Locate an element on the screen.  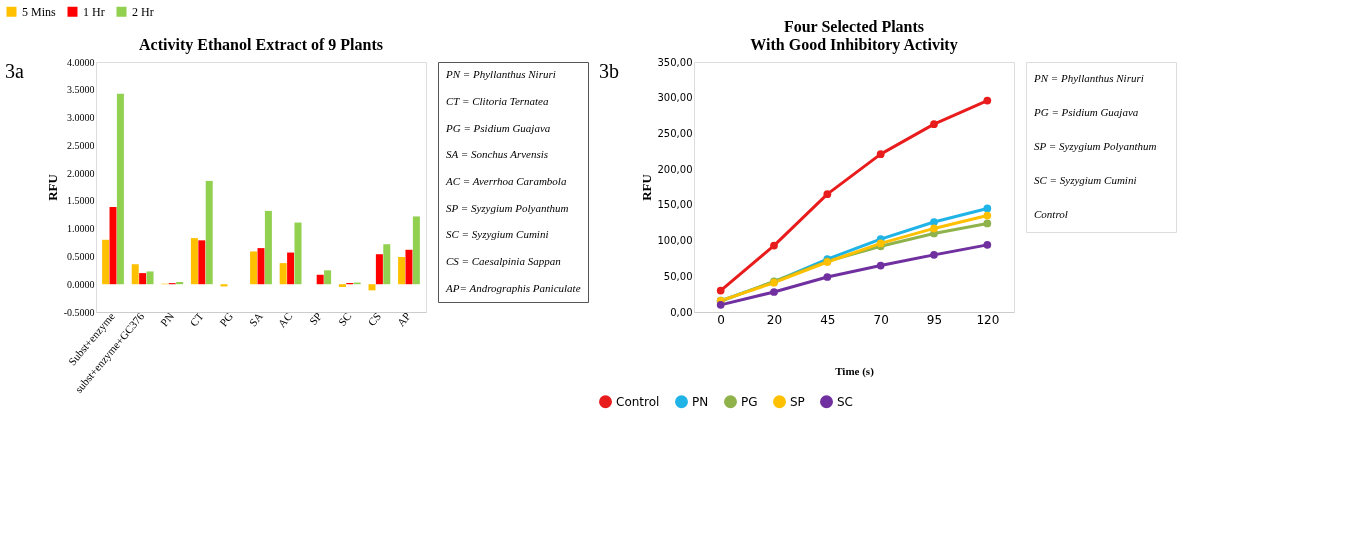
y-tick-label: 250,00 is located at coordinates (675, 133).